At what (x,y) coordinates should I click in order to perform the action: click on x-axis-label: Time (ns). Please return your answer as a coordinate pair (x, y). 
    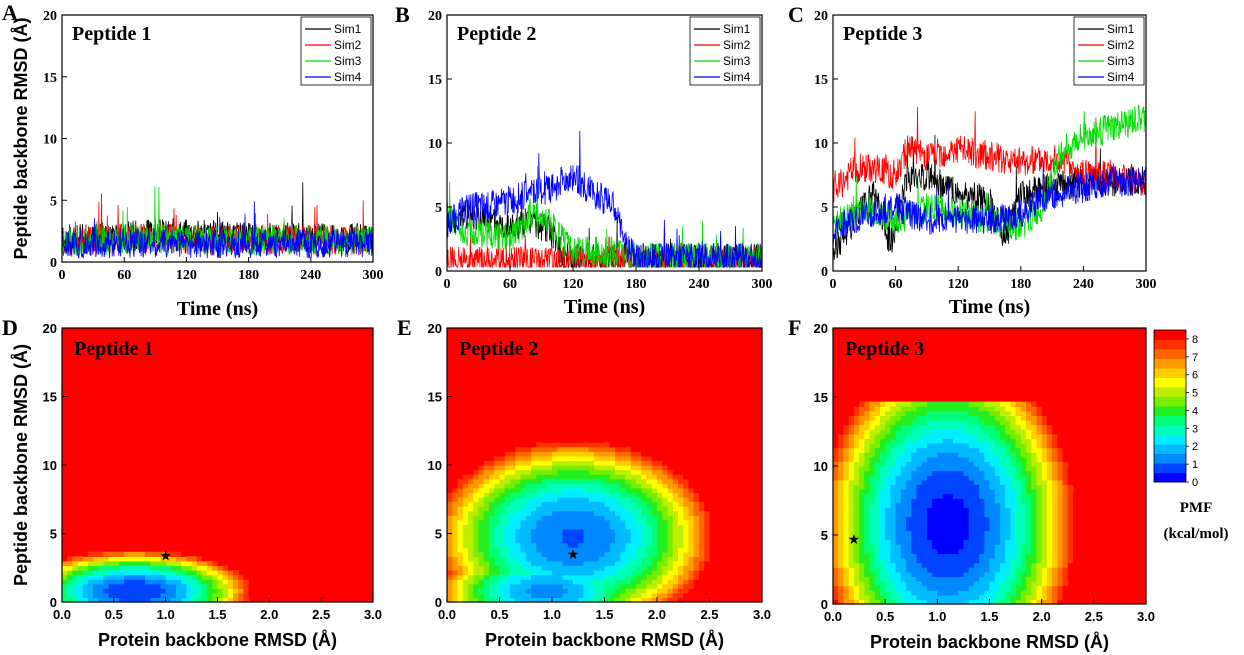
    Looking at the image, I should click on (604, 307).